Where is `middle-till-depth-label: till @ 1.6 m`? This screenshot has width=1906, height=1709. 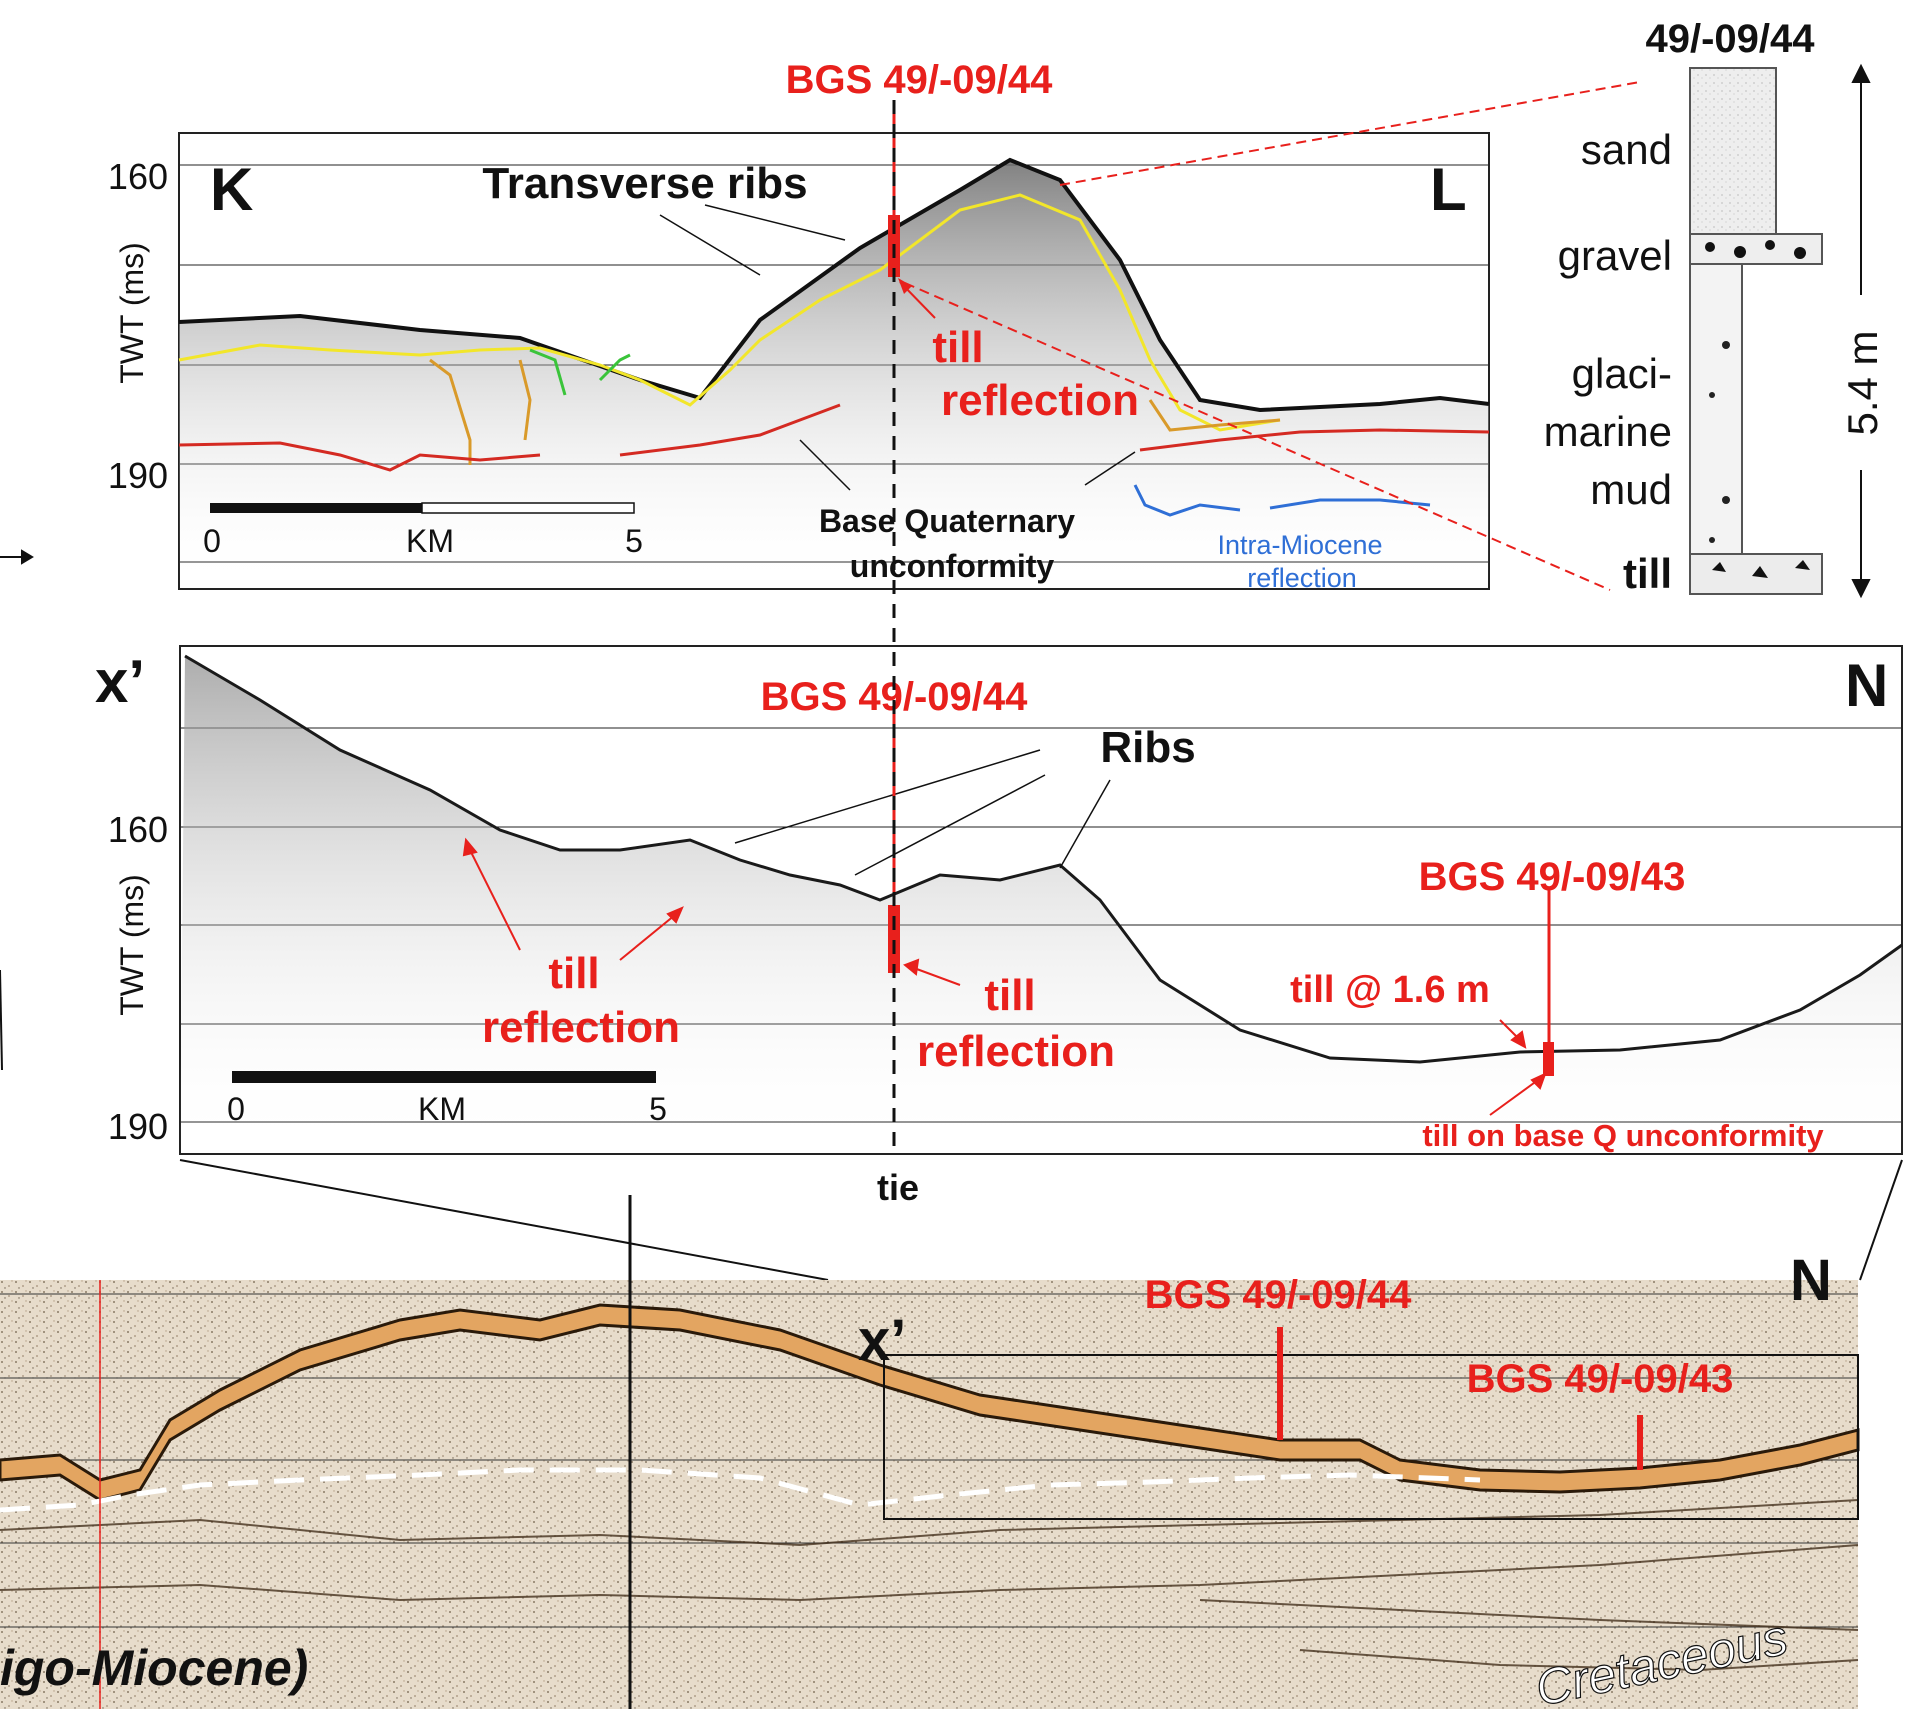 middle-till-depth-label: till @ 1.6 m is located at coordinates (1390, 990).